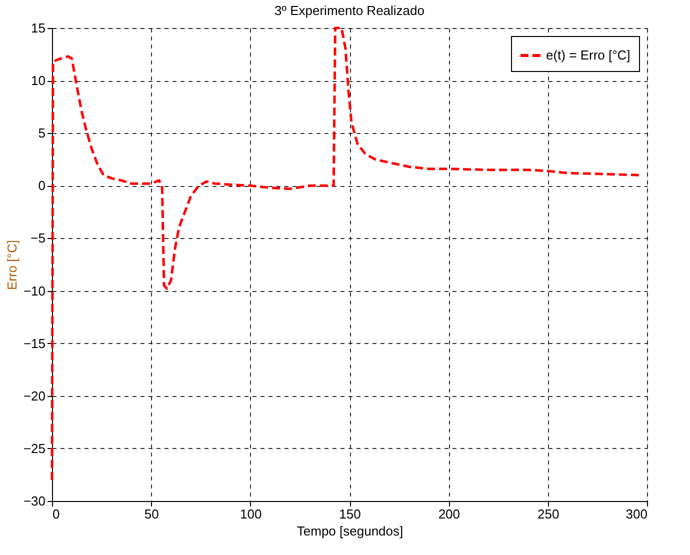 This screenshot has height=555, width=690. What do you see at coordinates (38, 28) in the screenshot?
I see `y-tick-label: 15` at bounding box center [38, 28].